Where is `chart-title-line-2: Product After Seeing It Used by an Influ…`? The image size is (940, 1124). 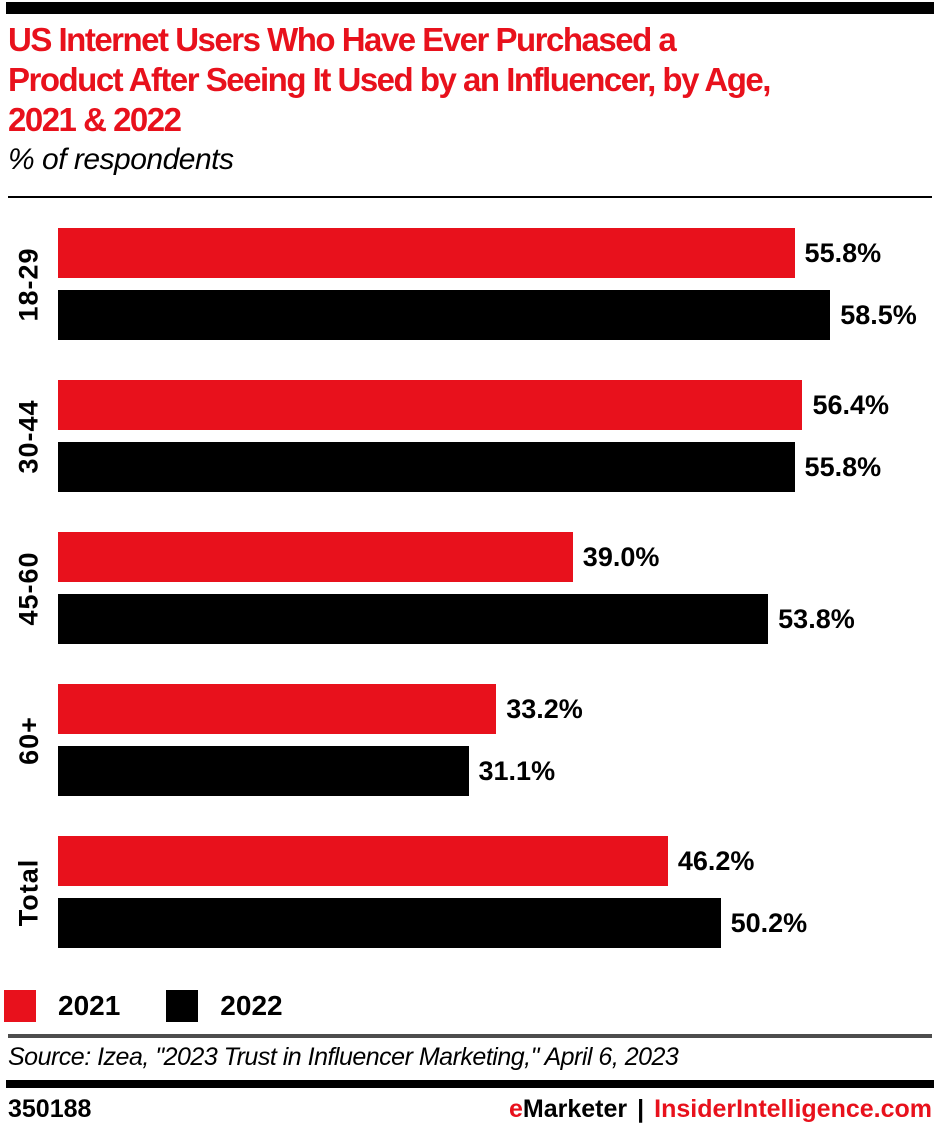 chart-title-line-2: Product After Seeing It Used by an Influ… is located at coordinates (389, 79).